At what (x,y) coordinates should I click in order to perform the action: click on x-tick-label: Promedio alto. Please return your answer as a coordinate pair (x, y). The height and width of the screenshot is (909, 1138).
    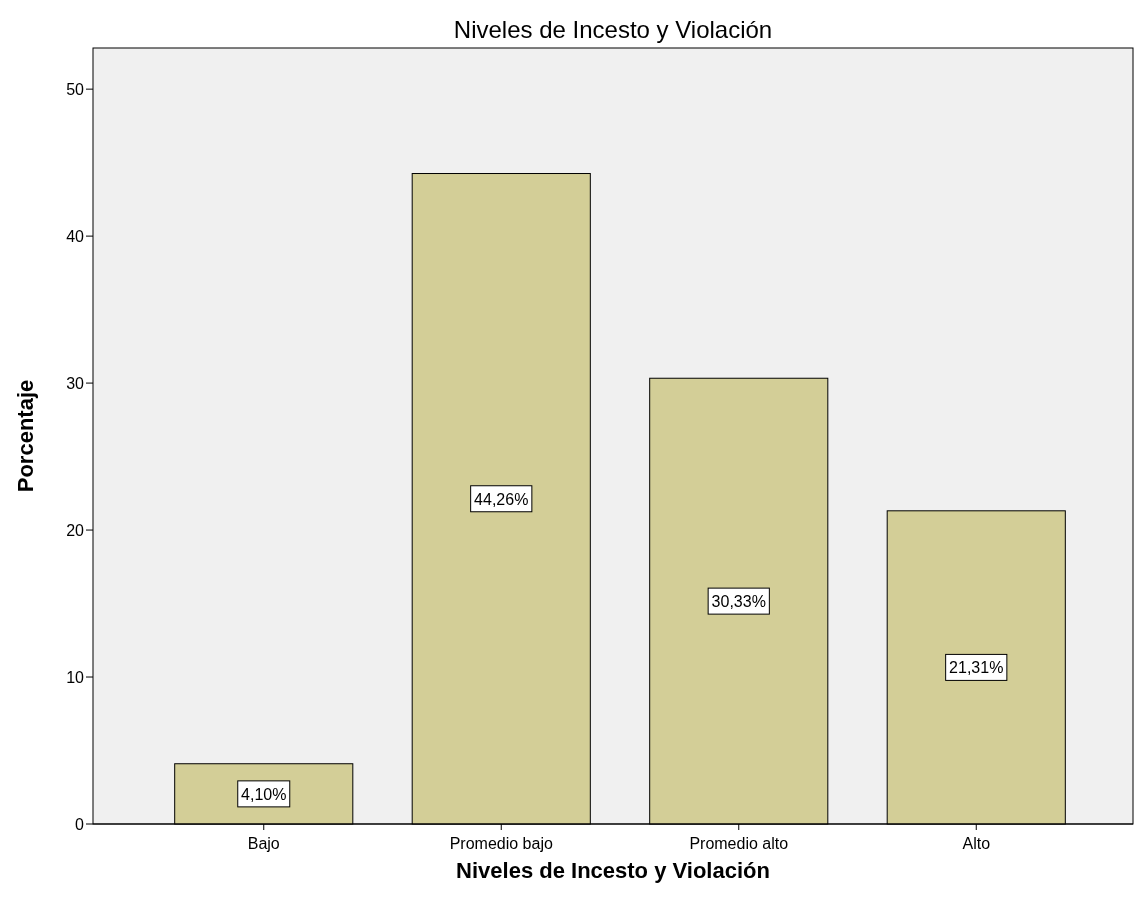
    Looking at the image, I should click on (739, 843).